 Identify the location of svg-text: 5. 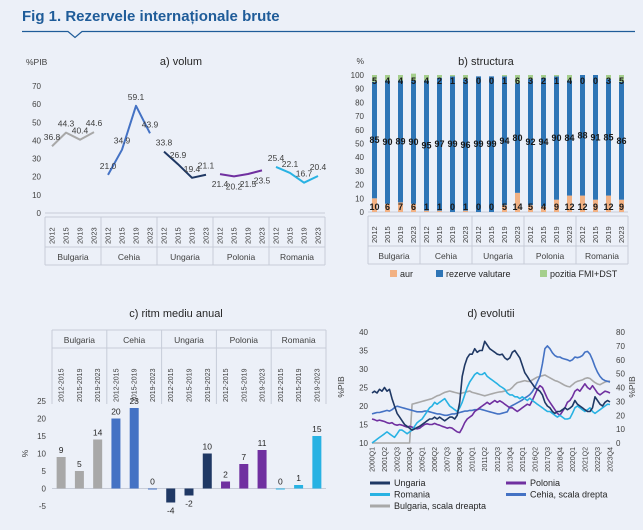
(374, 81).